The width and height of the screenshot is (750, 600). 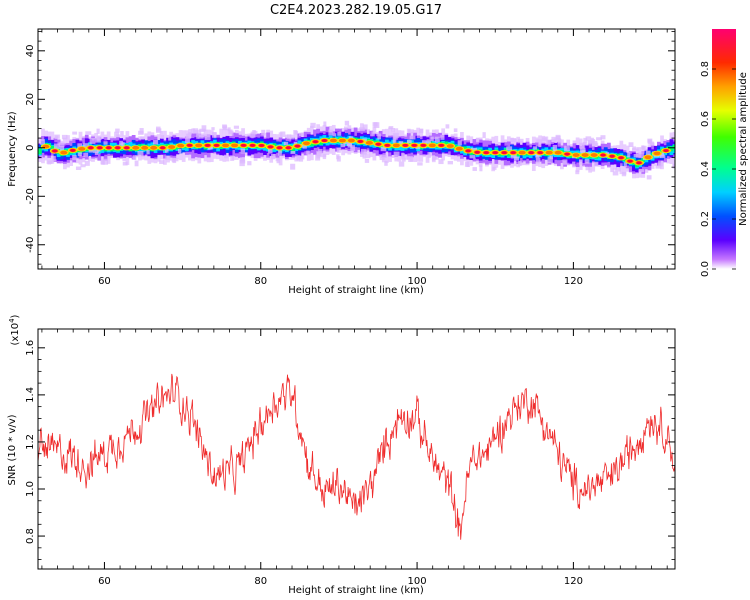 I want to click on colorbar-tick-label: 0.4, so click(x=705, y=169).